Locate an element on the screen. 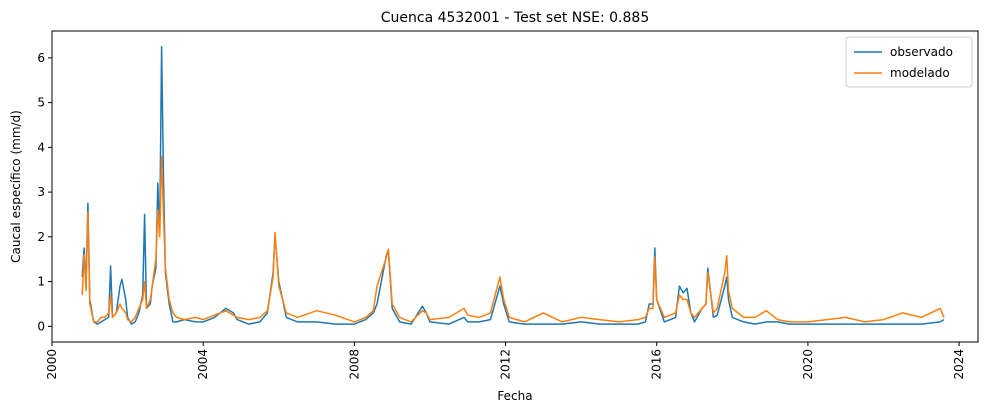  chart-title: Cuenca 4532001 - Test set NSE: 0.885 is located at coordinates (515, 18).